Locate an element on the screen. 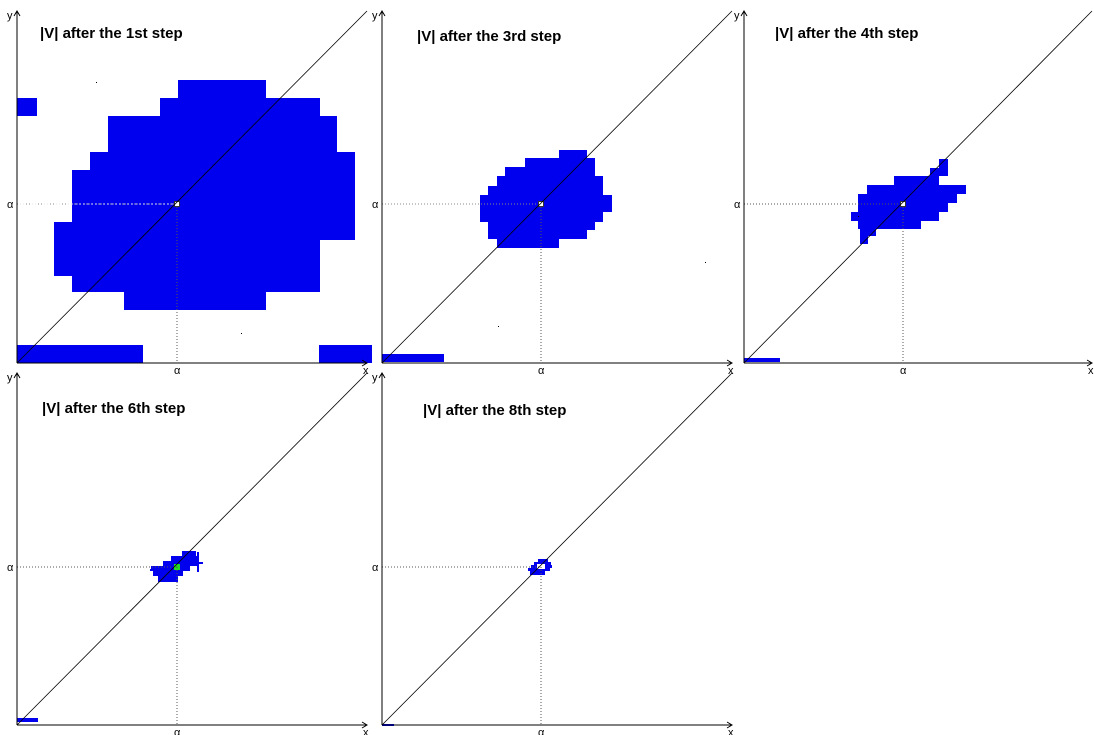 The width and height of the screenshot is (1094, 735). panel-title: |V| after the 3rd step is located at coordinates (489, 36).